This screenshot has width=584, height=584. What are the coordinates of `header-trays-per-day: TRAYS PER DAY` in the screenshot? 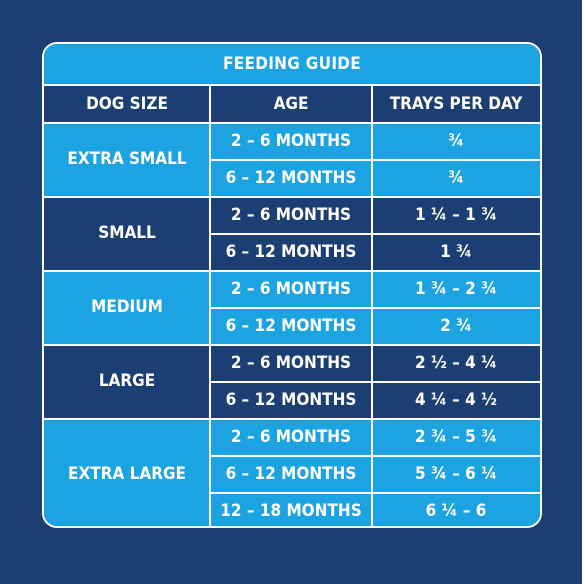 It's located at (456, 103).